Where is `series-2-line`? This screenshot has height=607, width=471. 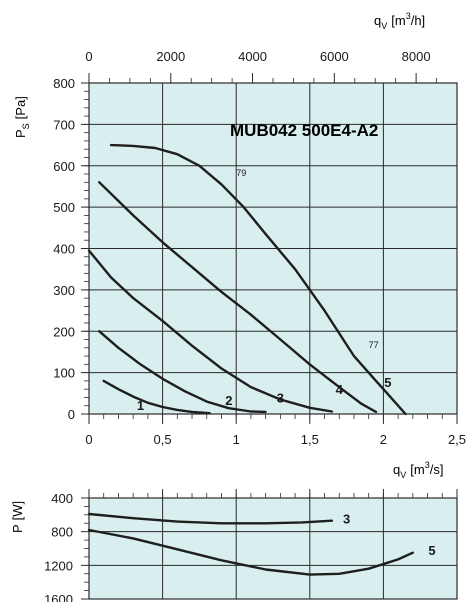
series-2-line is located at coordinates (182, 372).